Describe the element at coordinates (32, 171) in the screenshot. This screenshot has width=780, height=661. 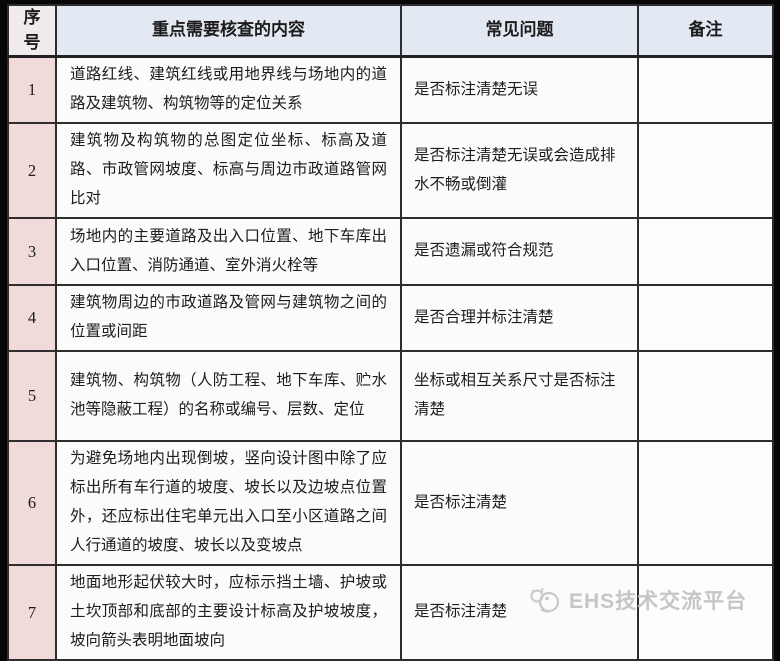
I see `row-number-cell: 2` at that location.